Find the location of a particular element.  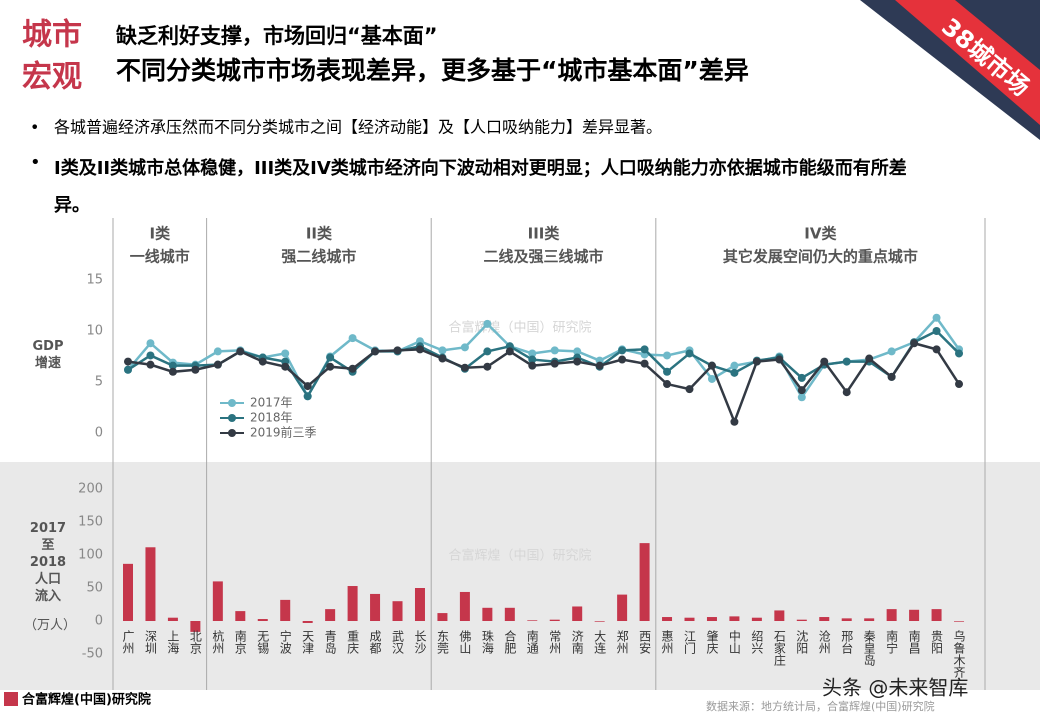

x-tick-label: 杭州 is located at coordinates (217, 642).